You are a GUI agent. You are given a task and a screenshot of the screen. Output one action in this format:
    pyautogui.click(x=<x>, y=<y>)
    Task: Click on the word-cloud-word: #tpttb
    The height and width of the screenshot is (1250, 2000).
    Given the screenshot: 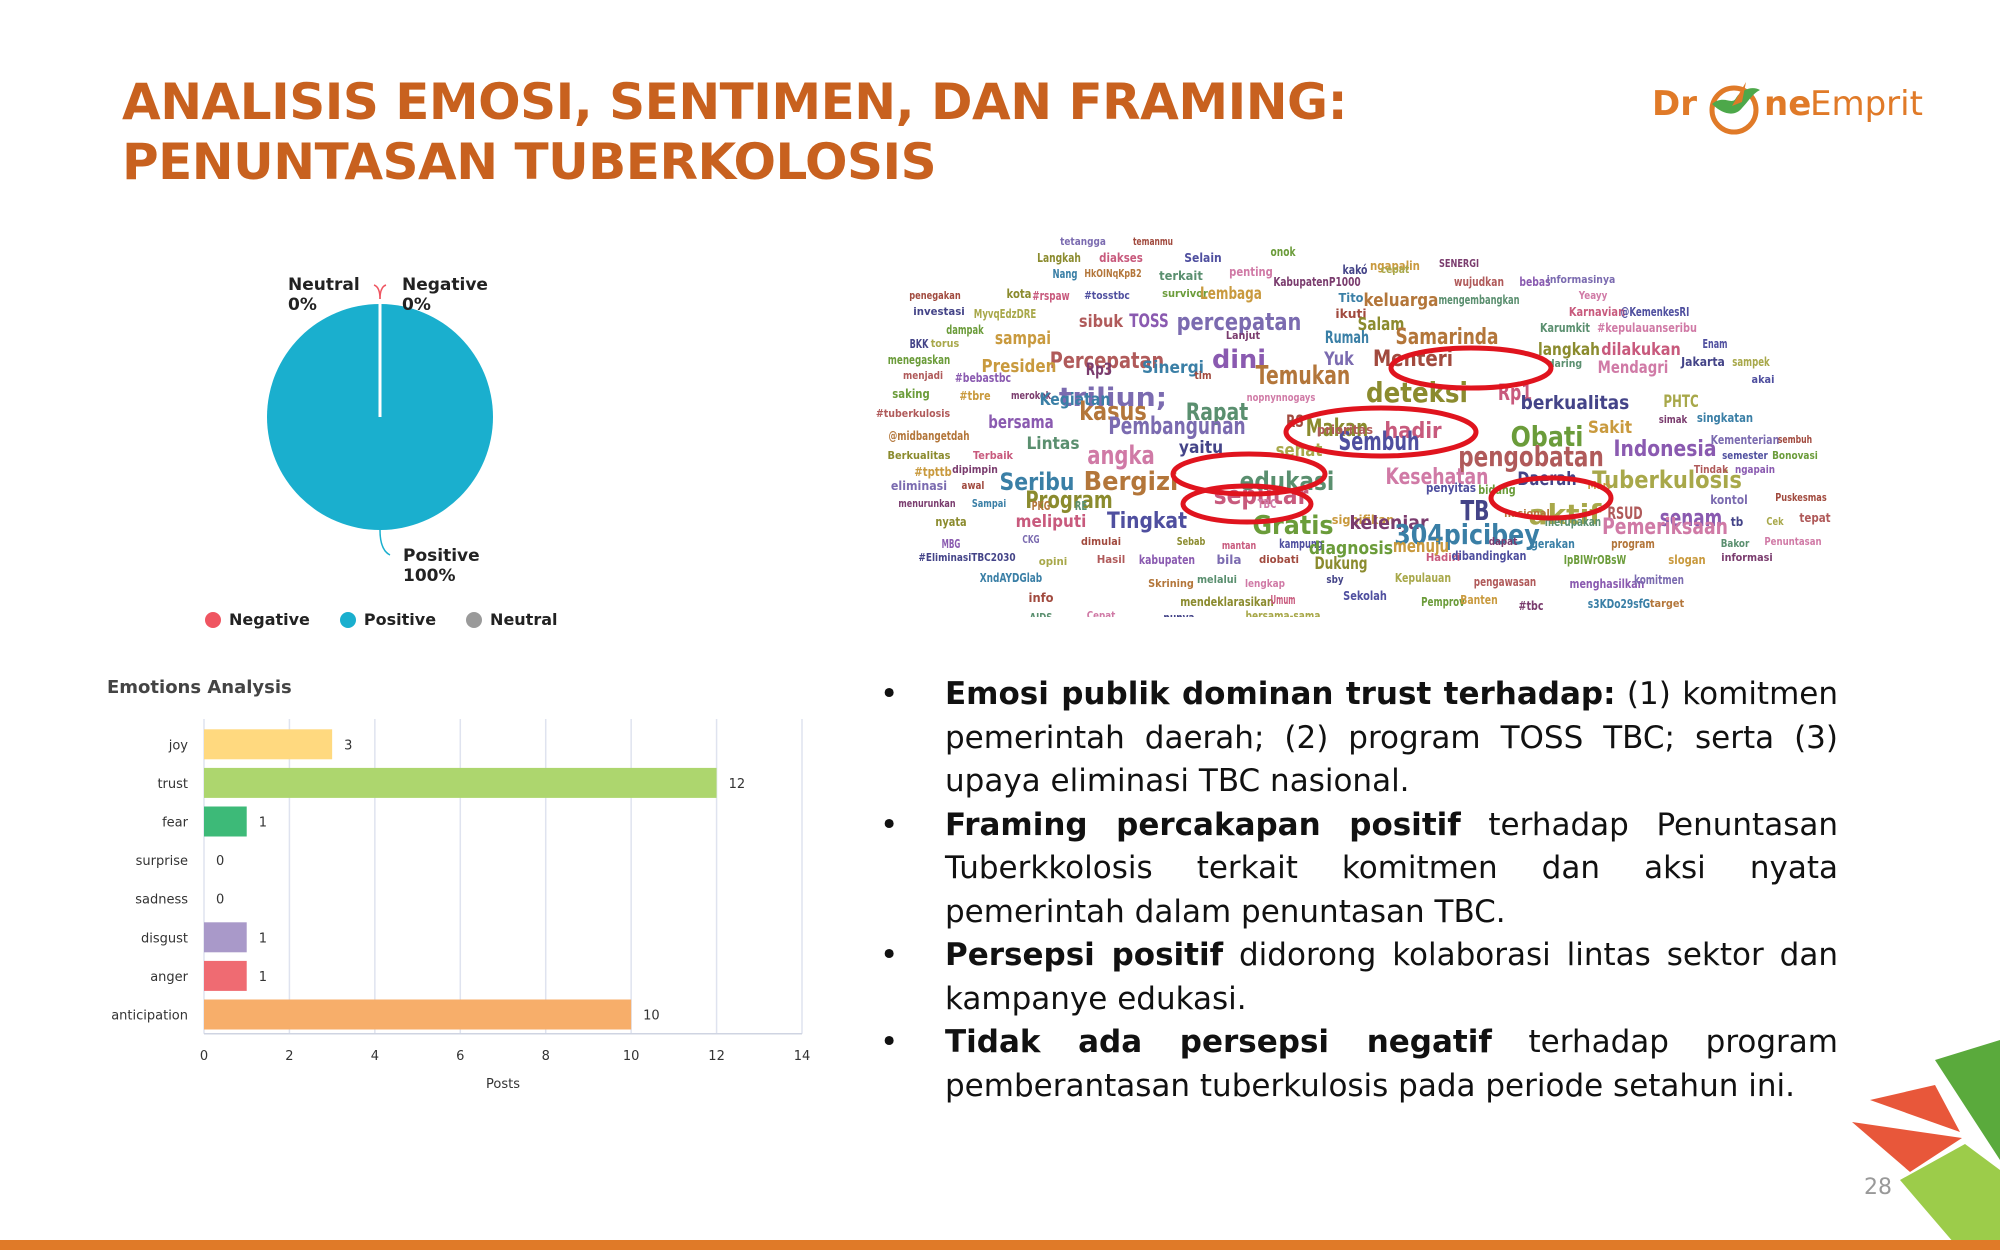 What is the action you would take?
    pyautogui.click(x=933, y=472)
    